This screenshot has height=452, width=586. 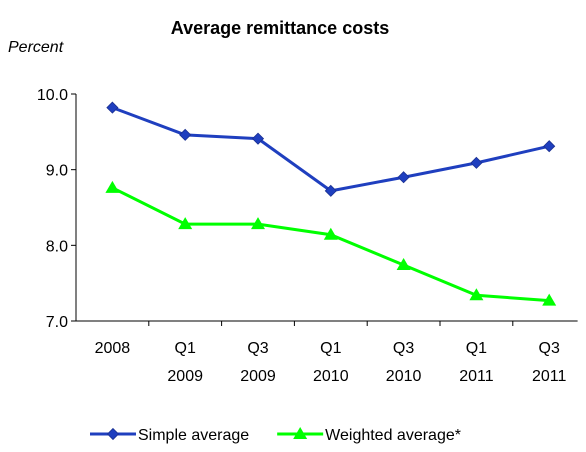 What do you see at coordinates (258, 362) in the screenshot?
I see `x-tick-label: Q3 2009` at bounding box center [258, 362].